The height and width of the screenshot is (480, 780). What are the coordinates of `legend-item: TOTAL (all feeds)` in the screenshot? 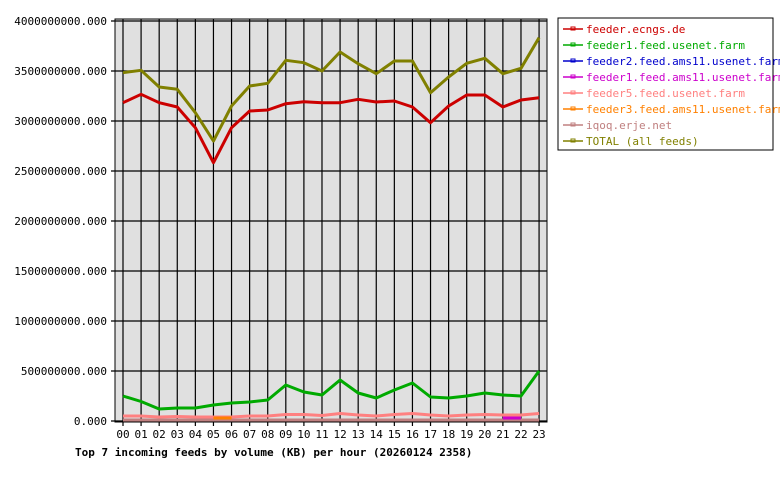 It's located at (631, 141).